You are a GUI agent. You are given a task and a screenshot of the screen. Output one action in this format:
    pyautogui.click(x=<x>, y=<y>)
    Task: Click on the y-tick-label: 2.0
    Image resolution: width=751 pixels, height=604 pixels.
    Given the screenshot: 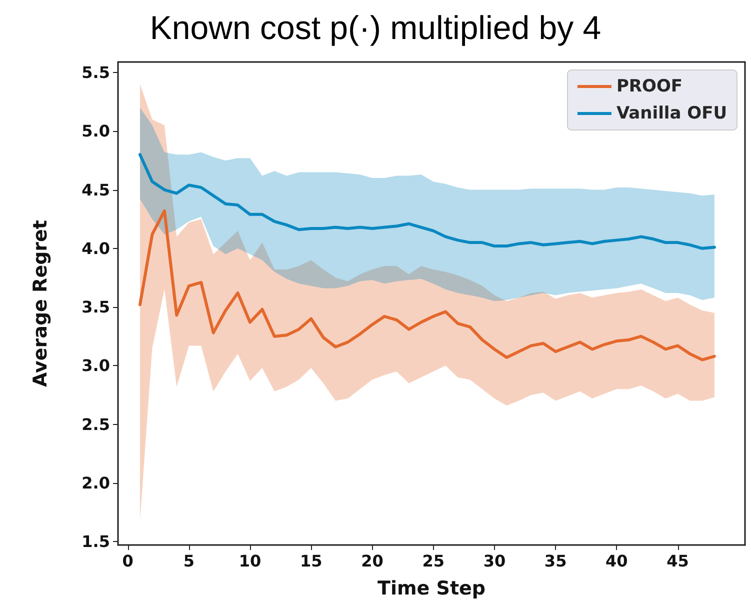 What is the action you would take?
    pyautogui.click(x=96, y=482)
    